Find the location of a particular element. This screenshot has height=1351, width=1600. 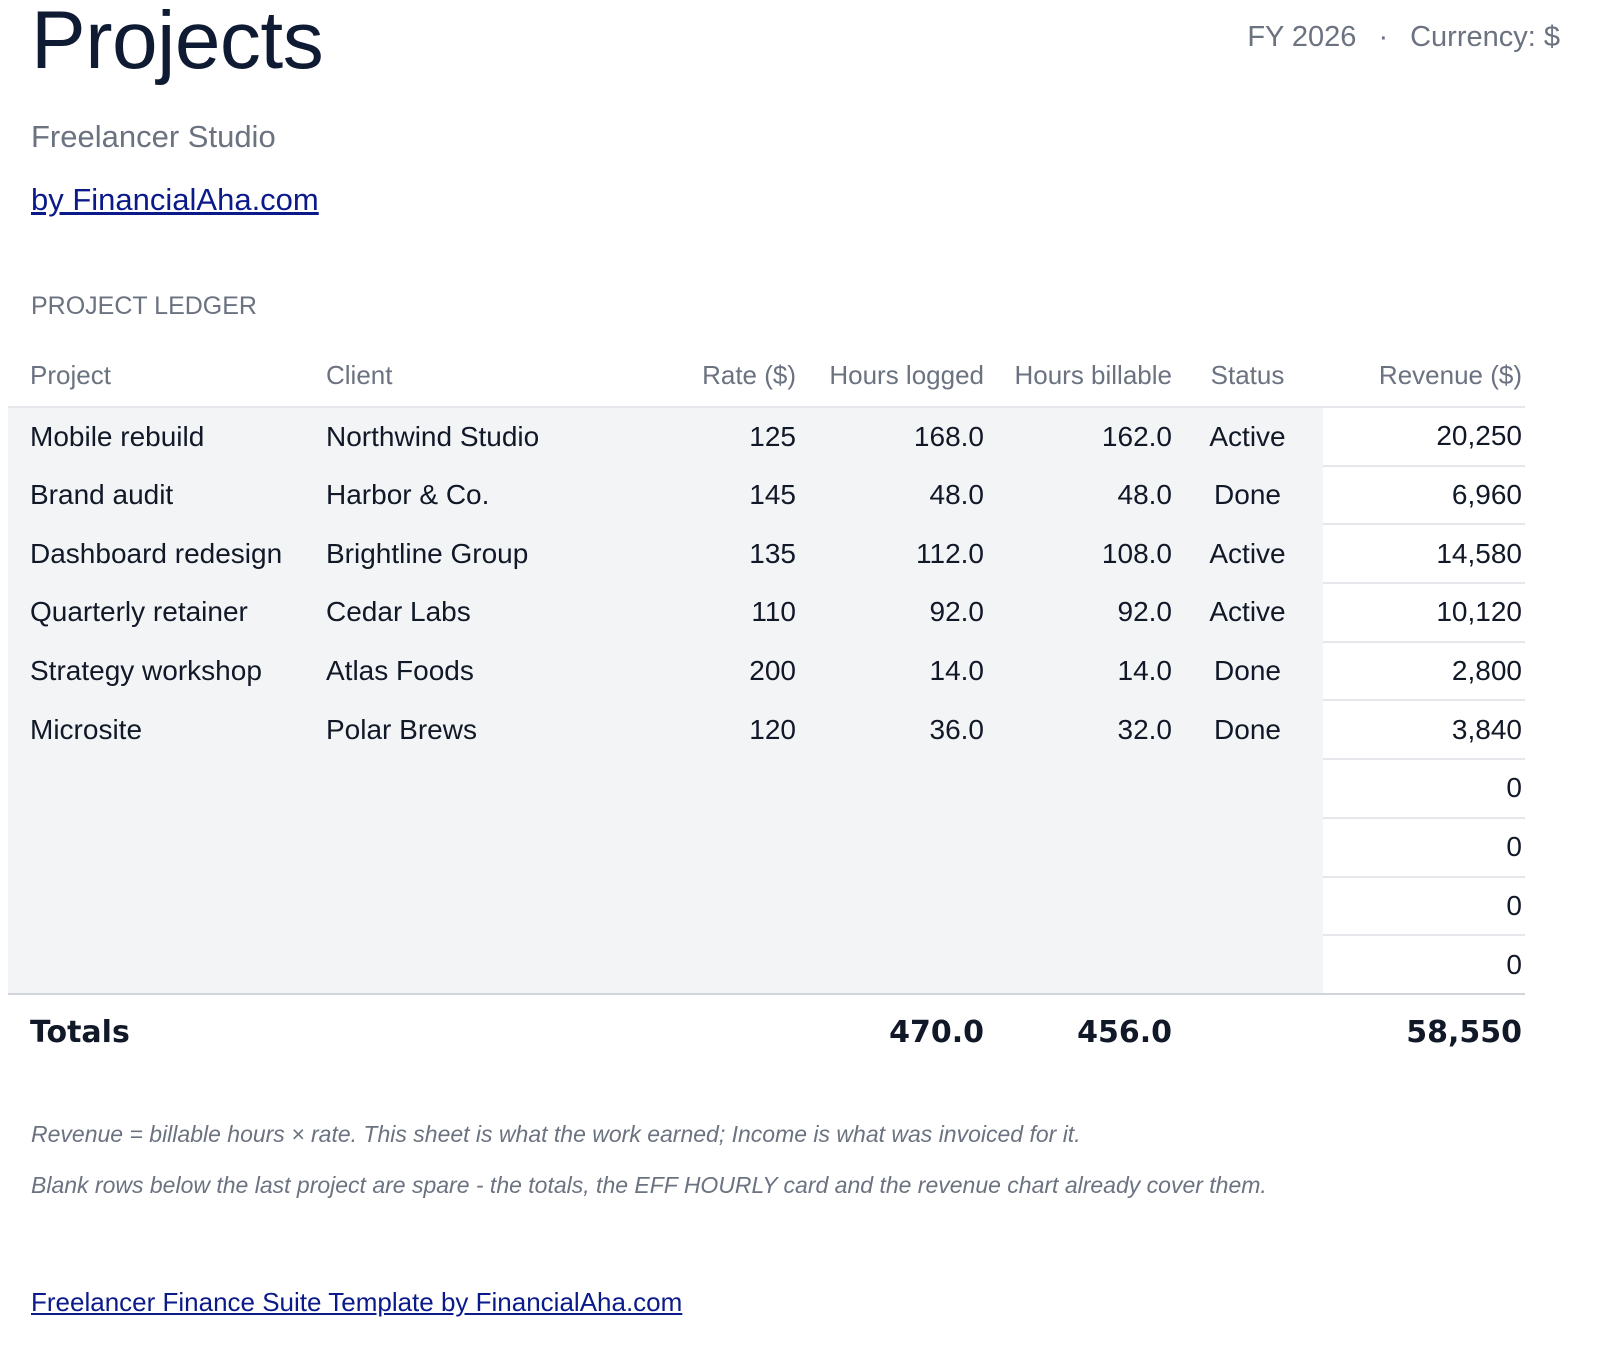

column-header-rate: Rate ($) is located at coordinates (716, 376).